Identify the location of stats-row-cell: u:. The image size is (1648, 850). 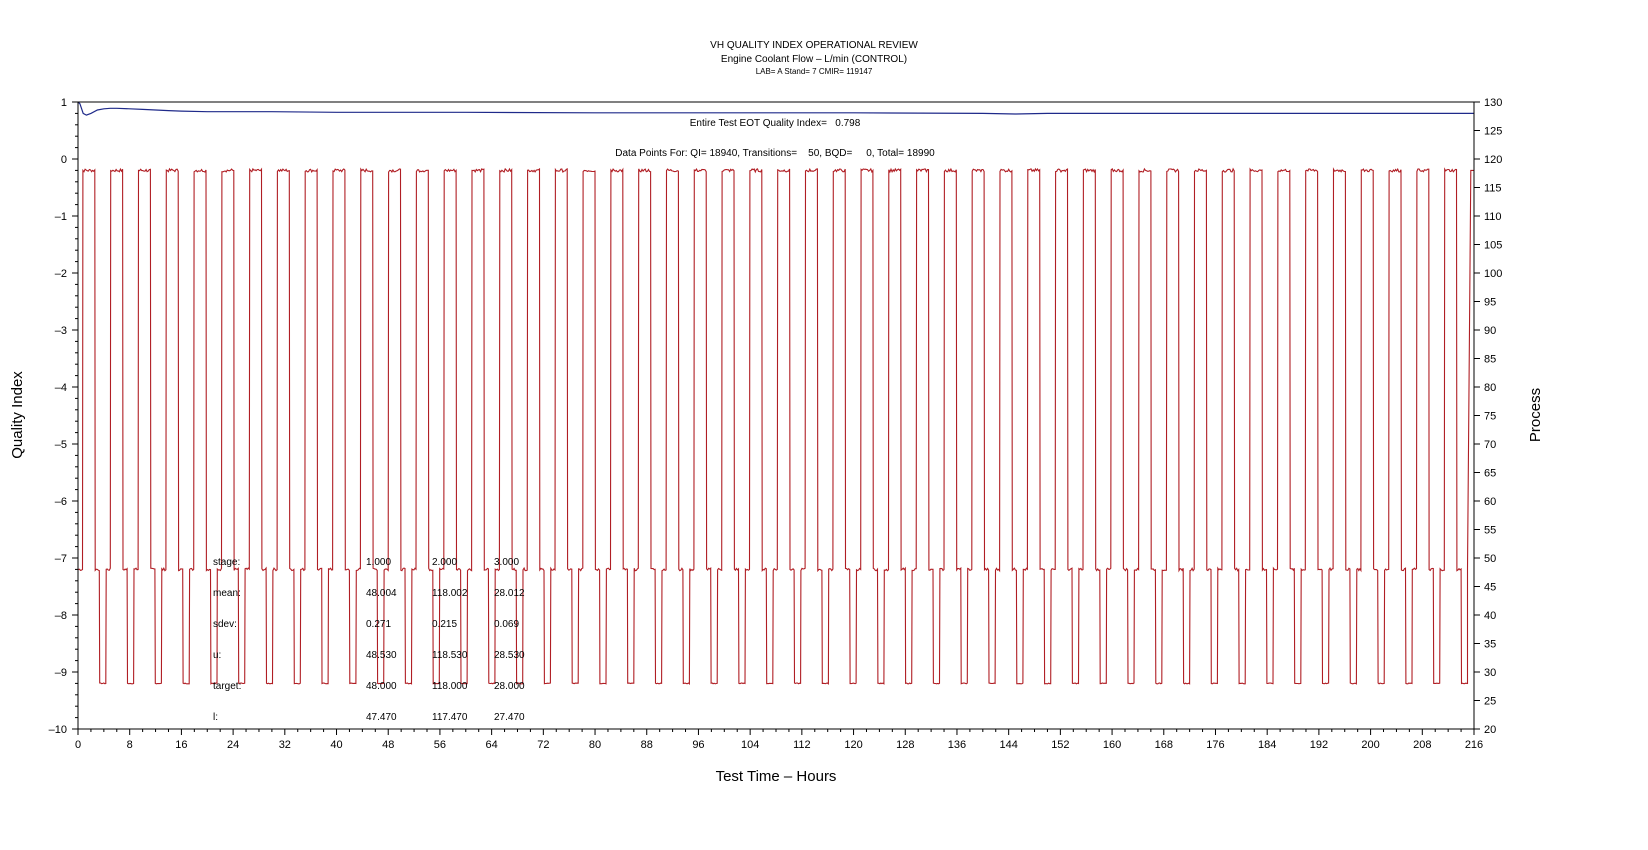
(217, 655).